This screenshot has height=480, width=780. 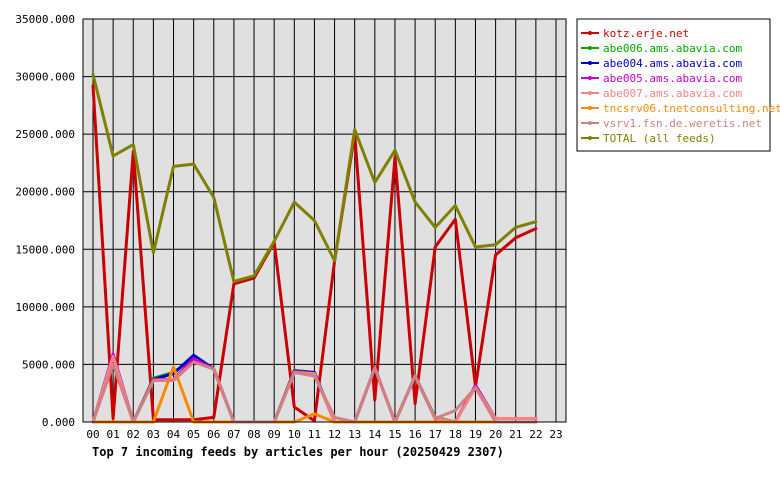 What do you see at coordinates (672, 48) in the screenshot?
I see `legend-label: abe006.ams.abavia.com` at bounding box center [672, 48].